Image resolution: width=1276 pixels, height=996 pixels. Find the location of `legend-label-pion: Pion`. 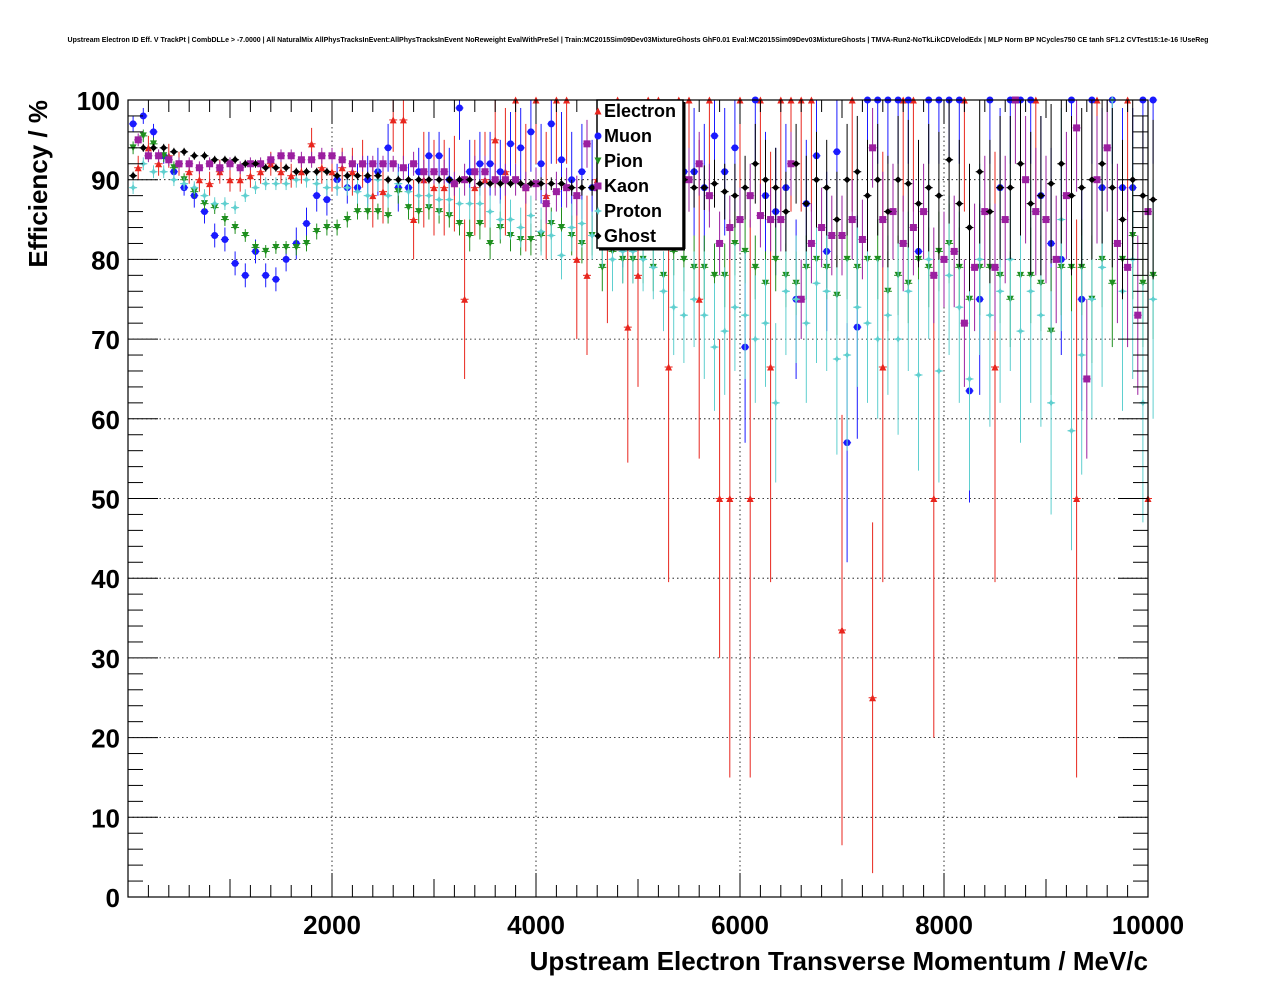

legend-label-pion: Pion is located at coordinates (623, 161).